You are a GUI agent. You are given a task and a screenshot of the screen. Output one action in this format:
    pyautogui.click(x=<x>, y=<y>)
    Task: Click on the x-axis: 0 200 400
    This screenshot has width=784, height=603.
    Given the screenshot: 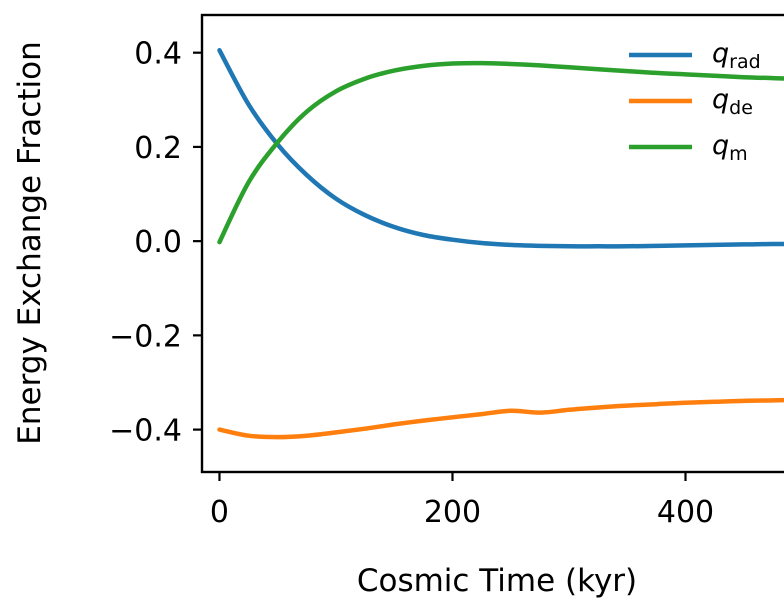 What is the action you would take?
    pyautogui.click(x=462, y=501)
    